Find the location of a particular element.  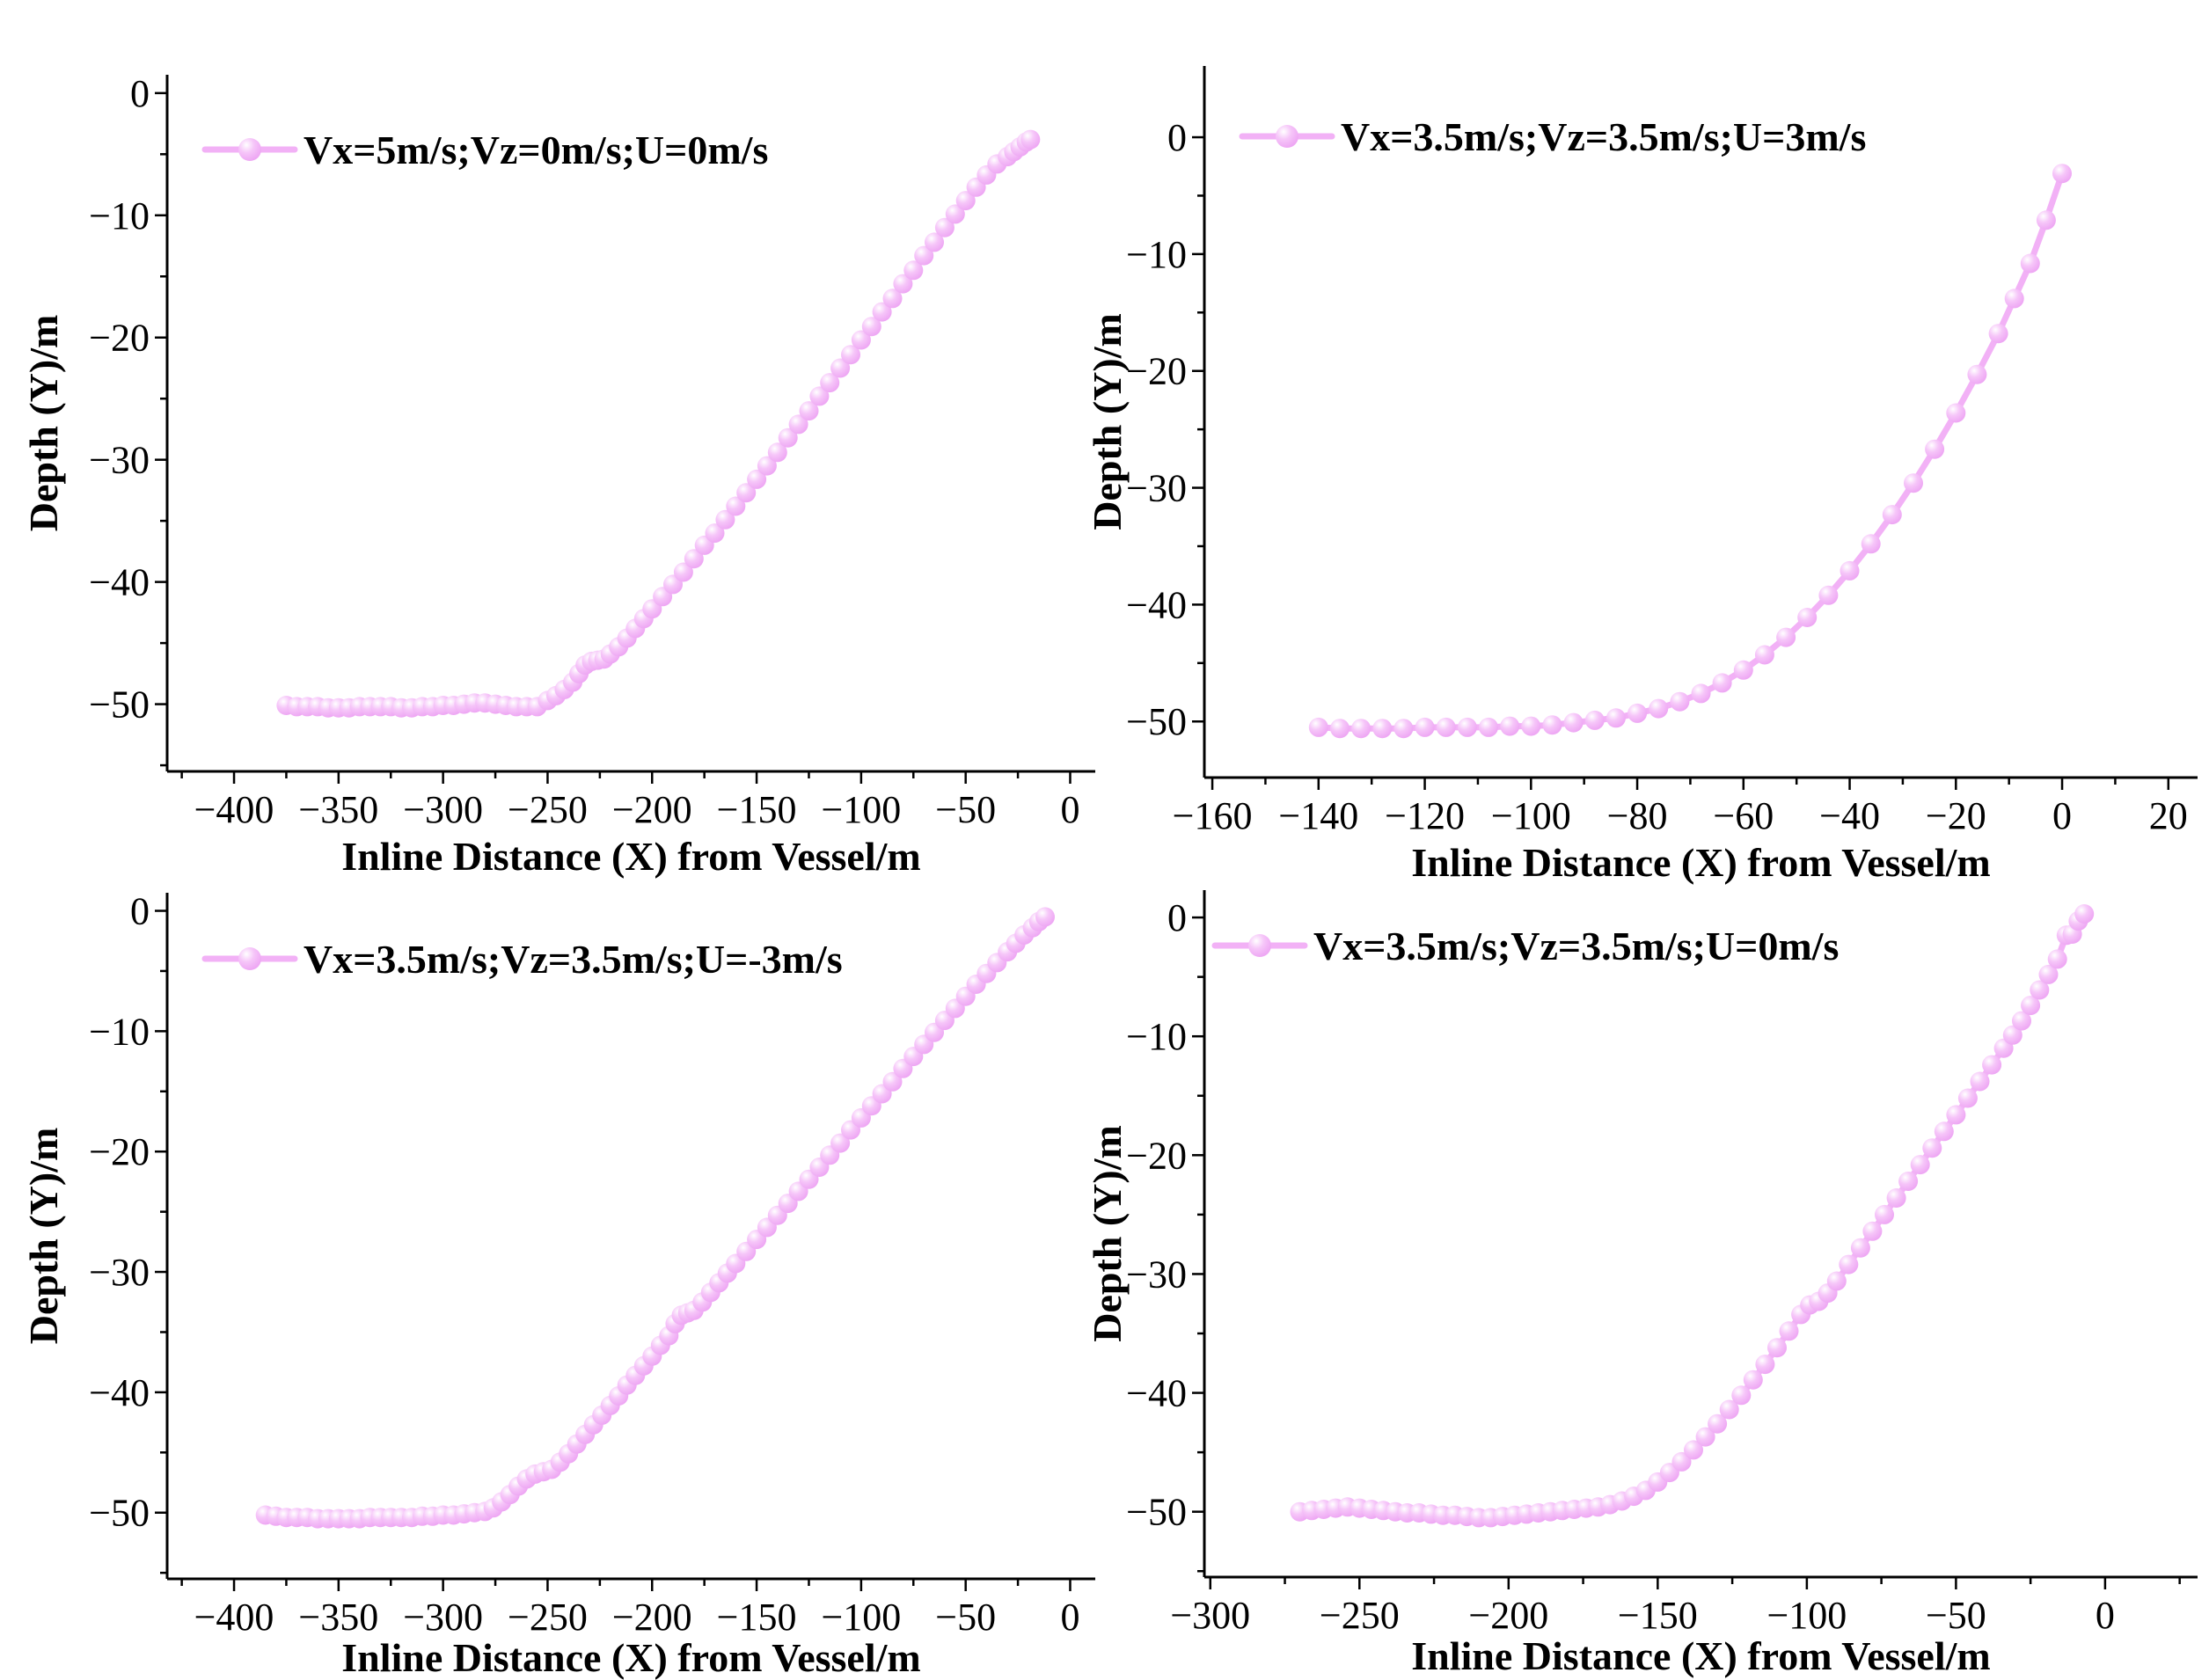

x-tick-label: −60 is located at coordinates (1743, 815).